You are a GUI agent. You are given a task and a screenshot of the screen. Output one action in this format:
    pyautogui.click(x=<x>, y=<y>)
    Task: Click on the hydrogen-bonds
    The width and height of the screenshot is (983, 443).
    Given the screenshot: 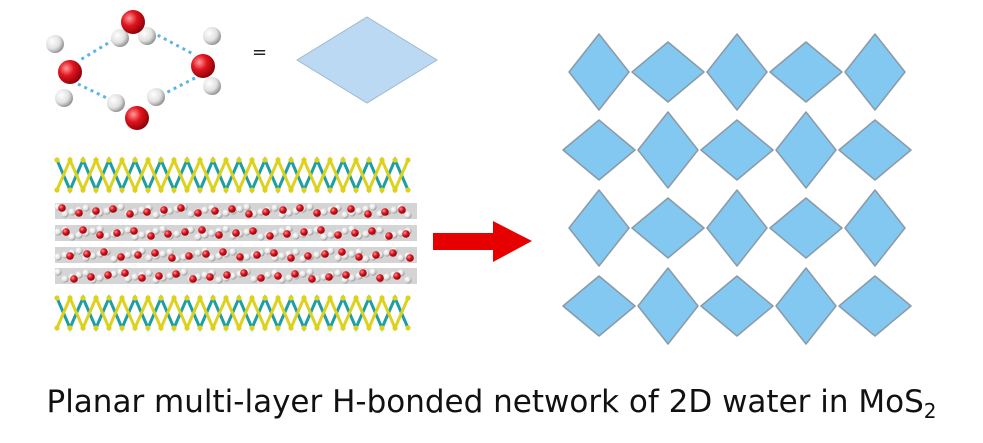 What is the action you would take?
    pyautogui.click(x=136, y=62)
    